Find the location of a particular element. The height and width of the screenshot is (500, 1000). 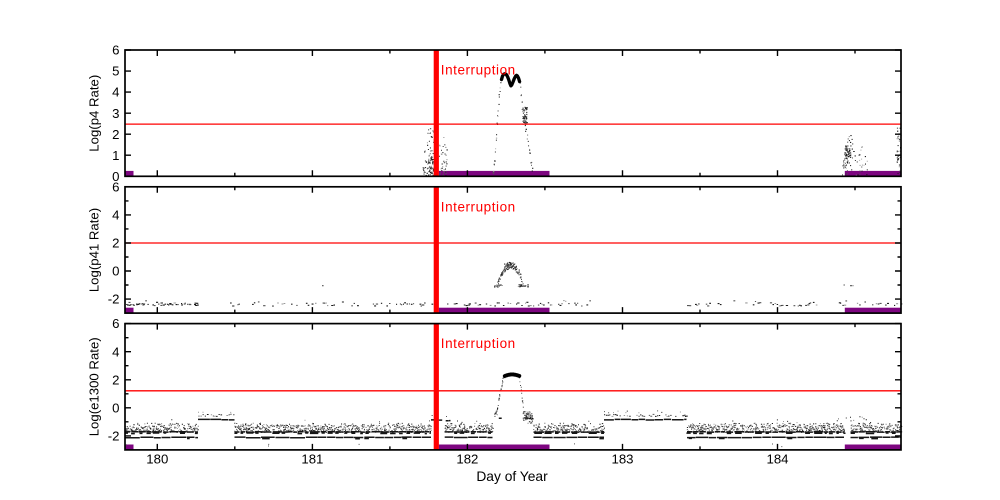

svg-text: 5 is located at coordinates (115, 71).